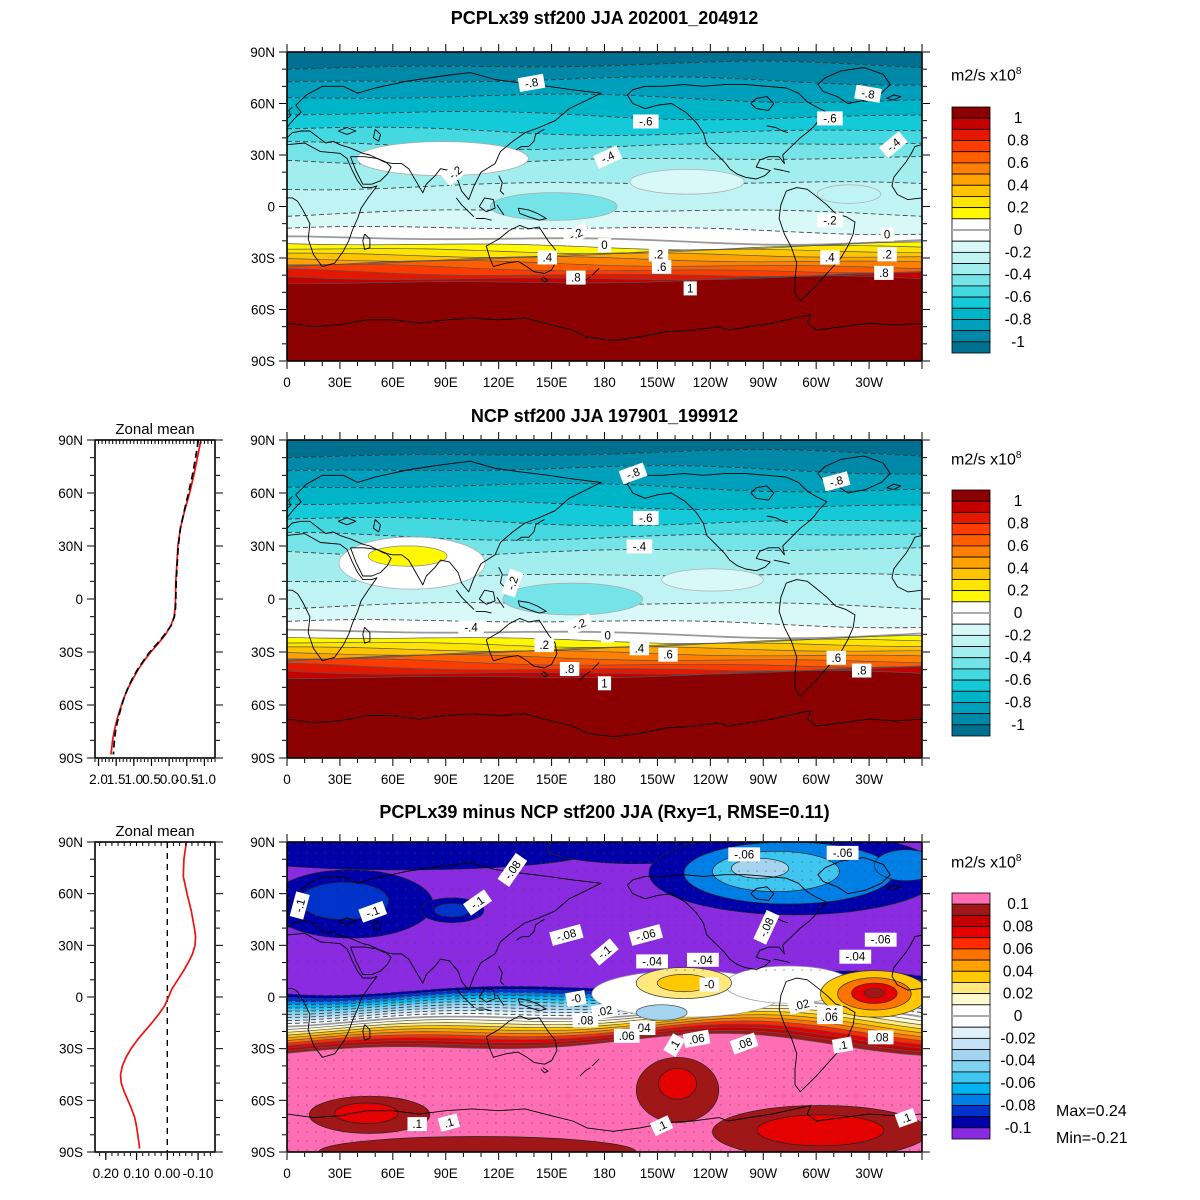 This screenshot has height=1200, width=1200. Describe the element at coordinates (661, 266) in the screenshot. I see `contour-label: .6` at that location.